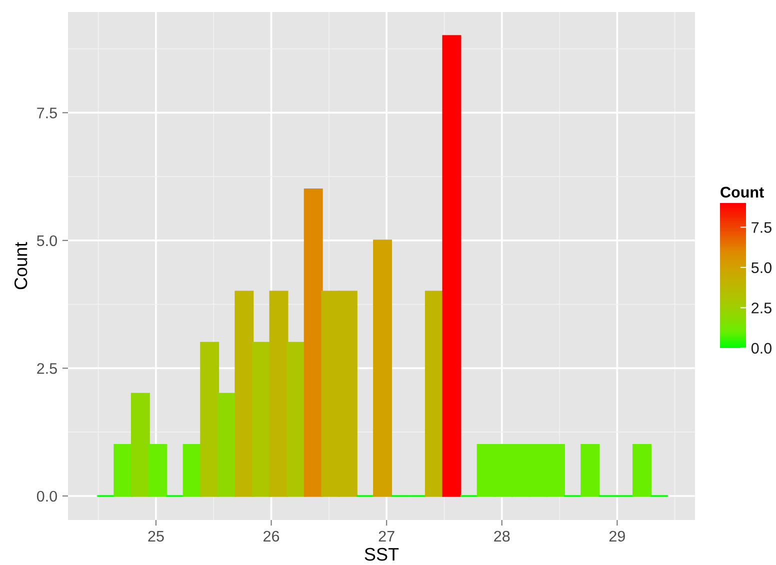 This screenshot has height=565, width=776. I want to click on color-bar-title: Count, so click(742, 192).